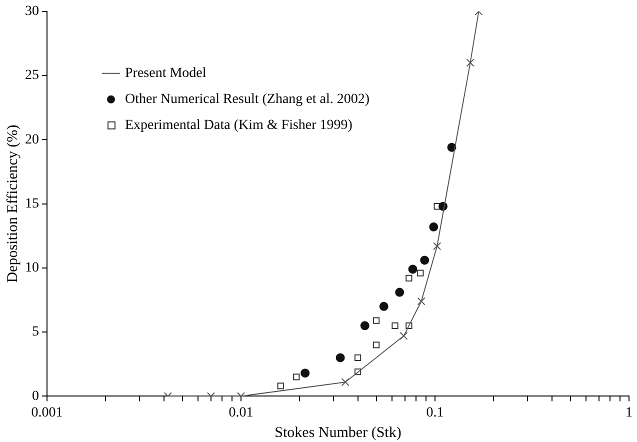 The width and height of the screenshot is (637, 442). What do you see at coordinates (239, 126) in the screenshot?
I see `legend-label: Experimental Data (Kim & Fisher 1999)` at bounding box center [239, 126].